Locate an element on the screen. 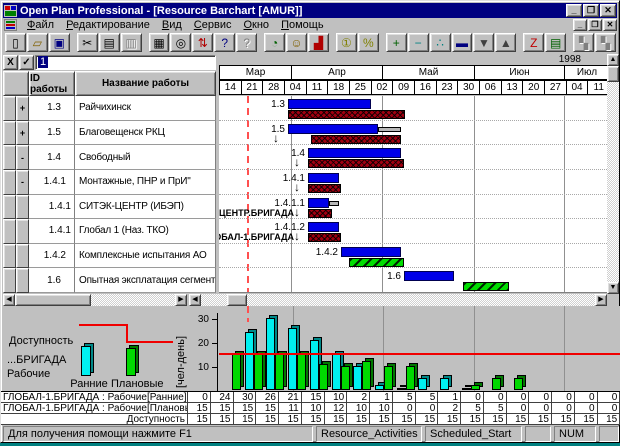 The width and height of the screenshot is (620, 446). menu-item-Вид: Вид is located at coordinates (171, 25).